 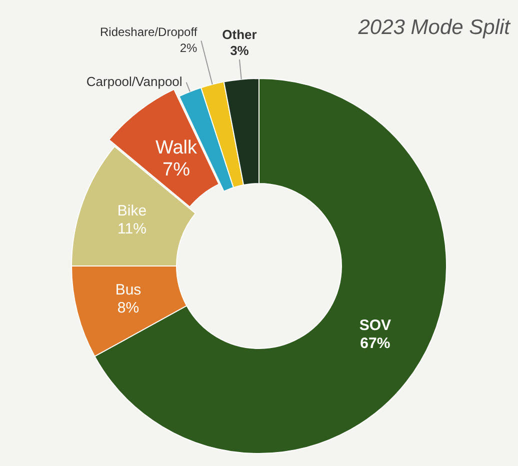 What do you see at coordinates (132, 211) in the screenshot?
I see `slice-label: Bike` at bounding box center [132, 211].